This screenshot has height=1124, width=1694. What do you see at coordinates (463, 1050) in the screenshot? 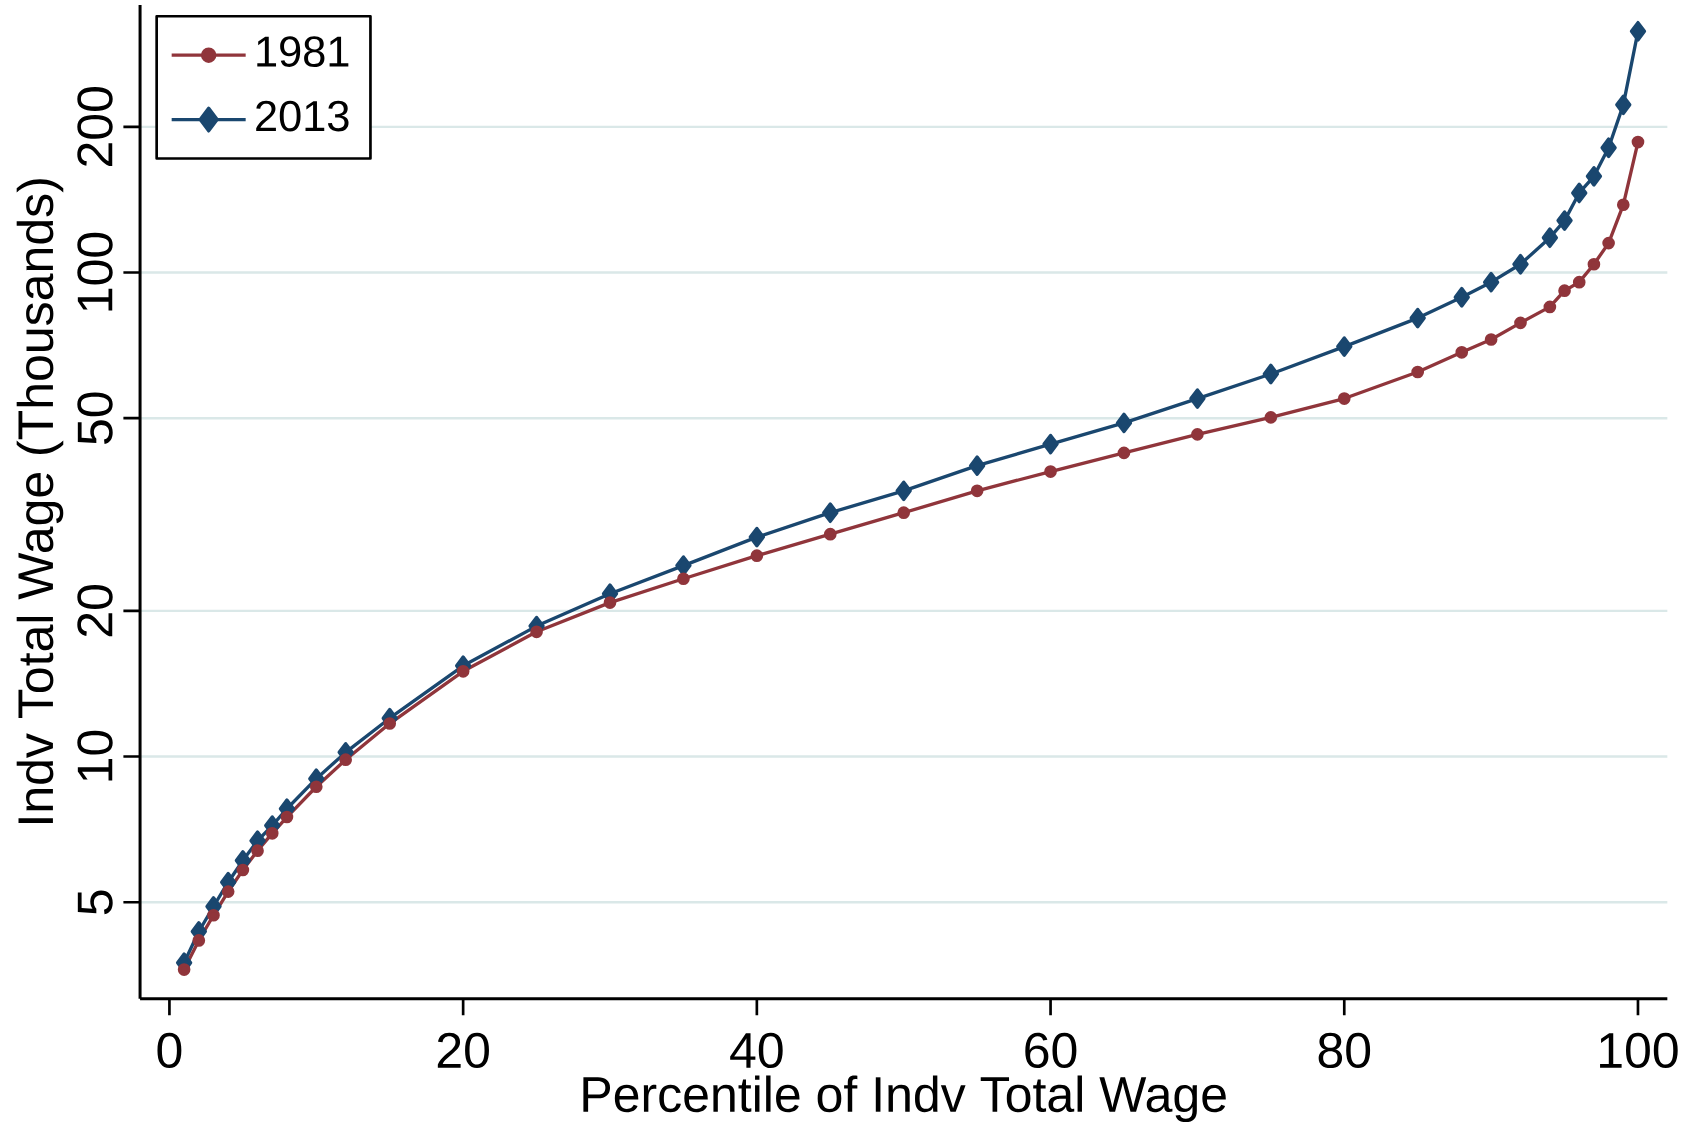
I see `x-tick-label: 20` at bounding box center [463, 1050].